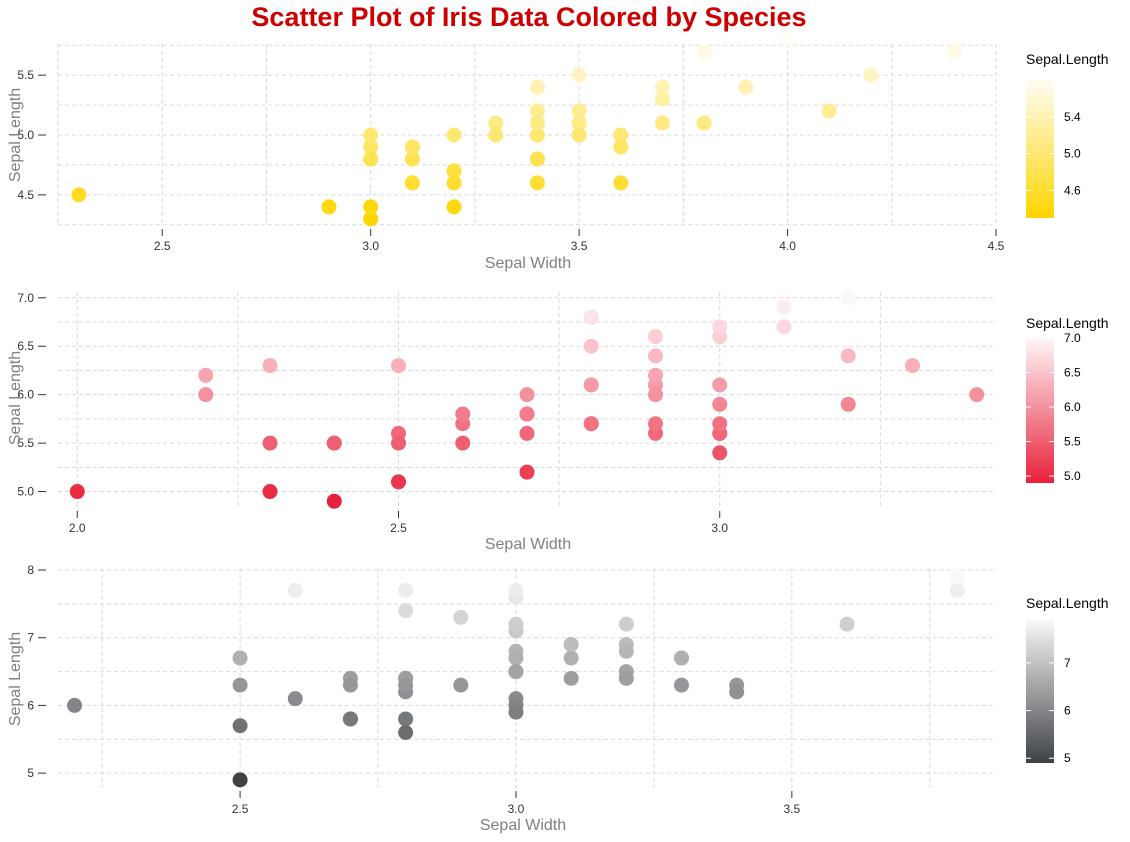 This screenshot has width=1130, height=842. I want to click on x-axis-ticks: 2.0 2.5 3.0, so click(398, 523).